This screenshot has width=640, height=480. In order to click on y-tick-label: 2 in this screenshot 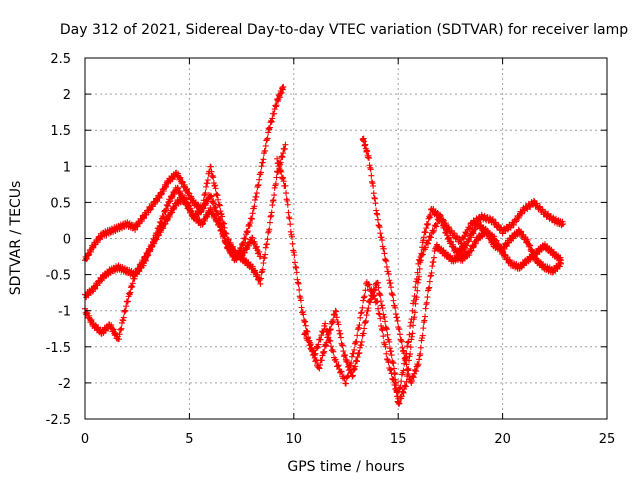, I will do `click(67, 95)`.